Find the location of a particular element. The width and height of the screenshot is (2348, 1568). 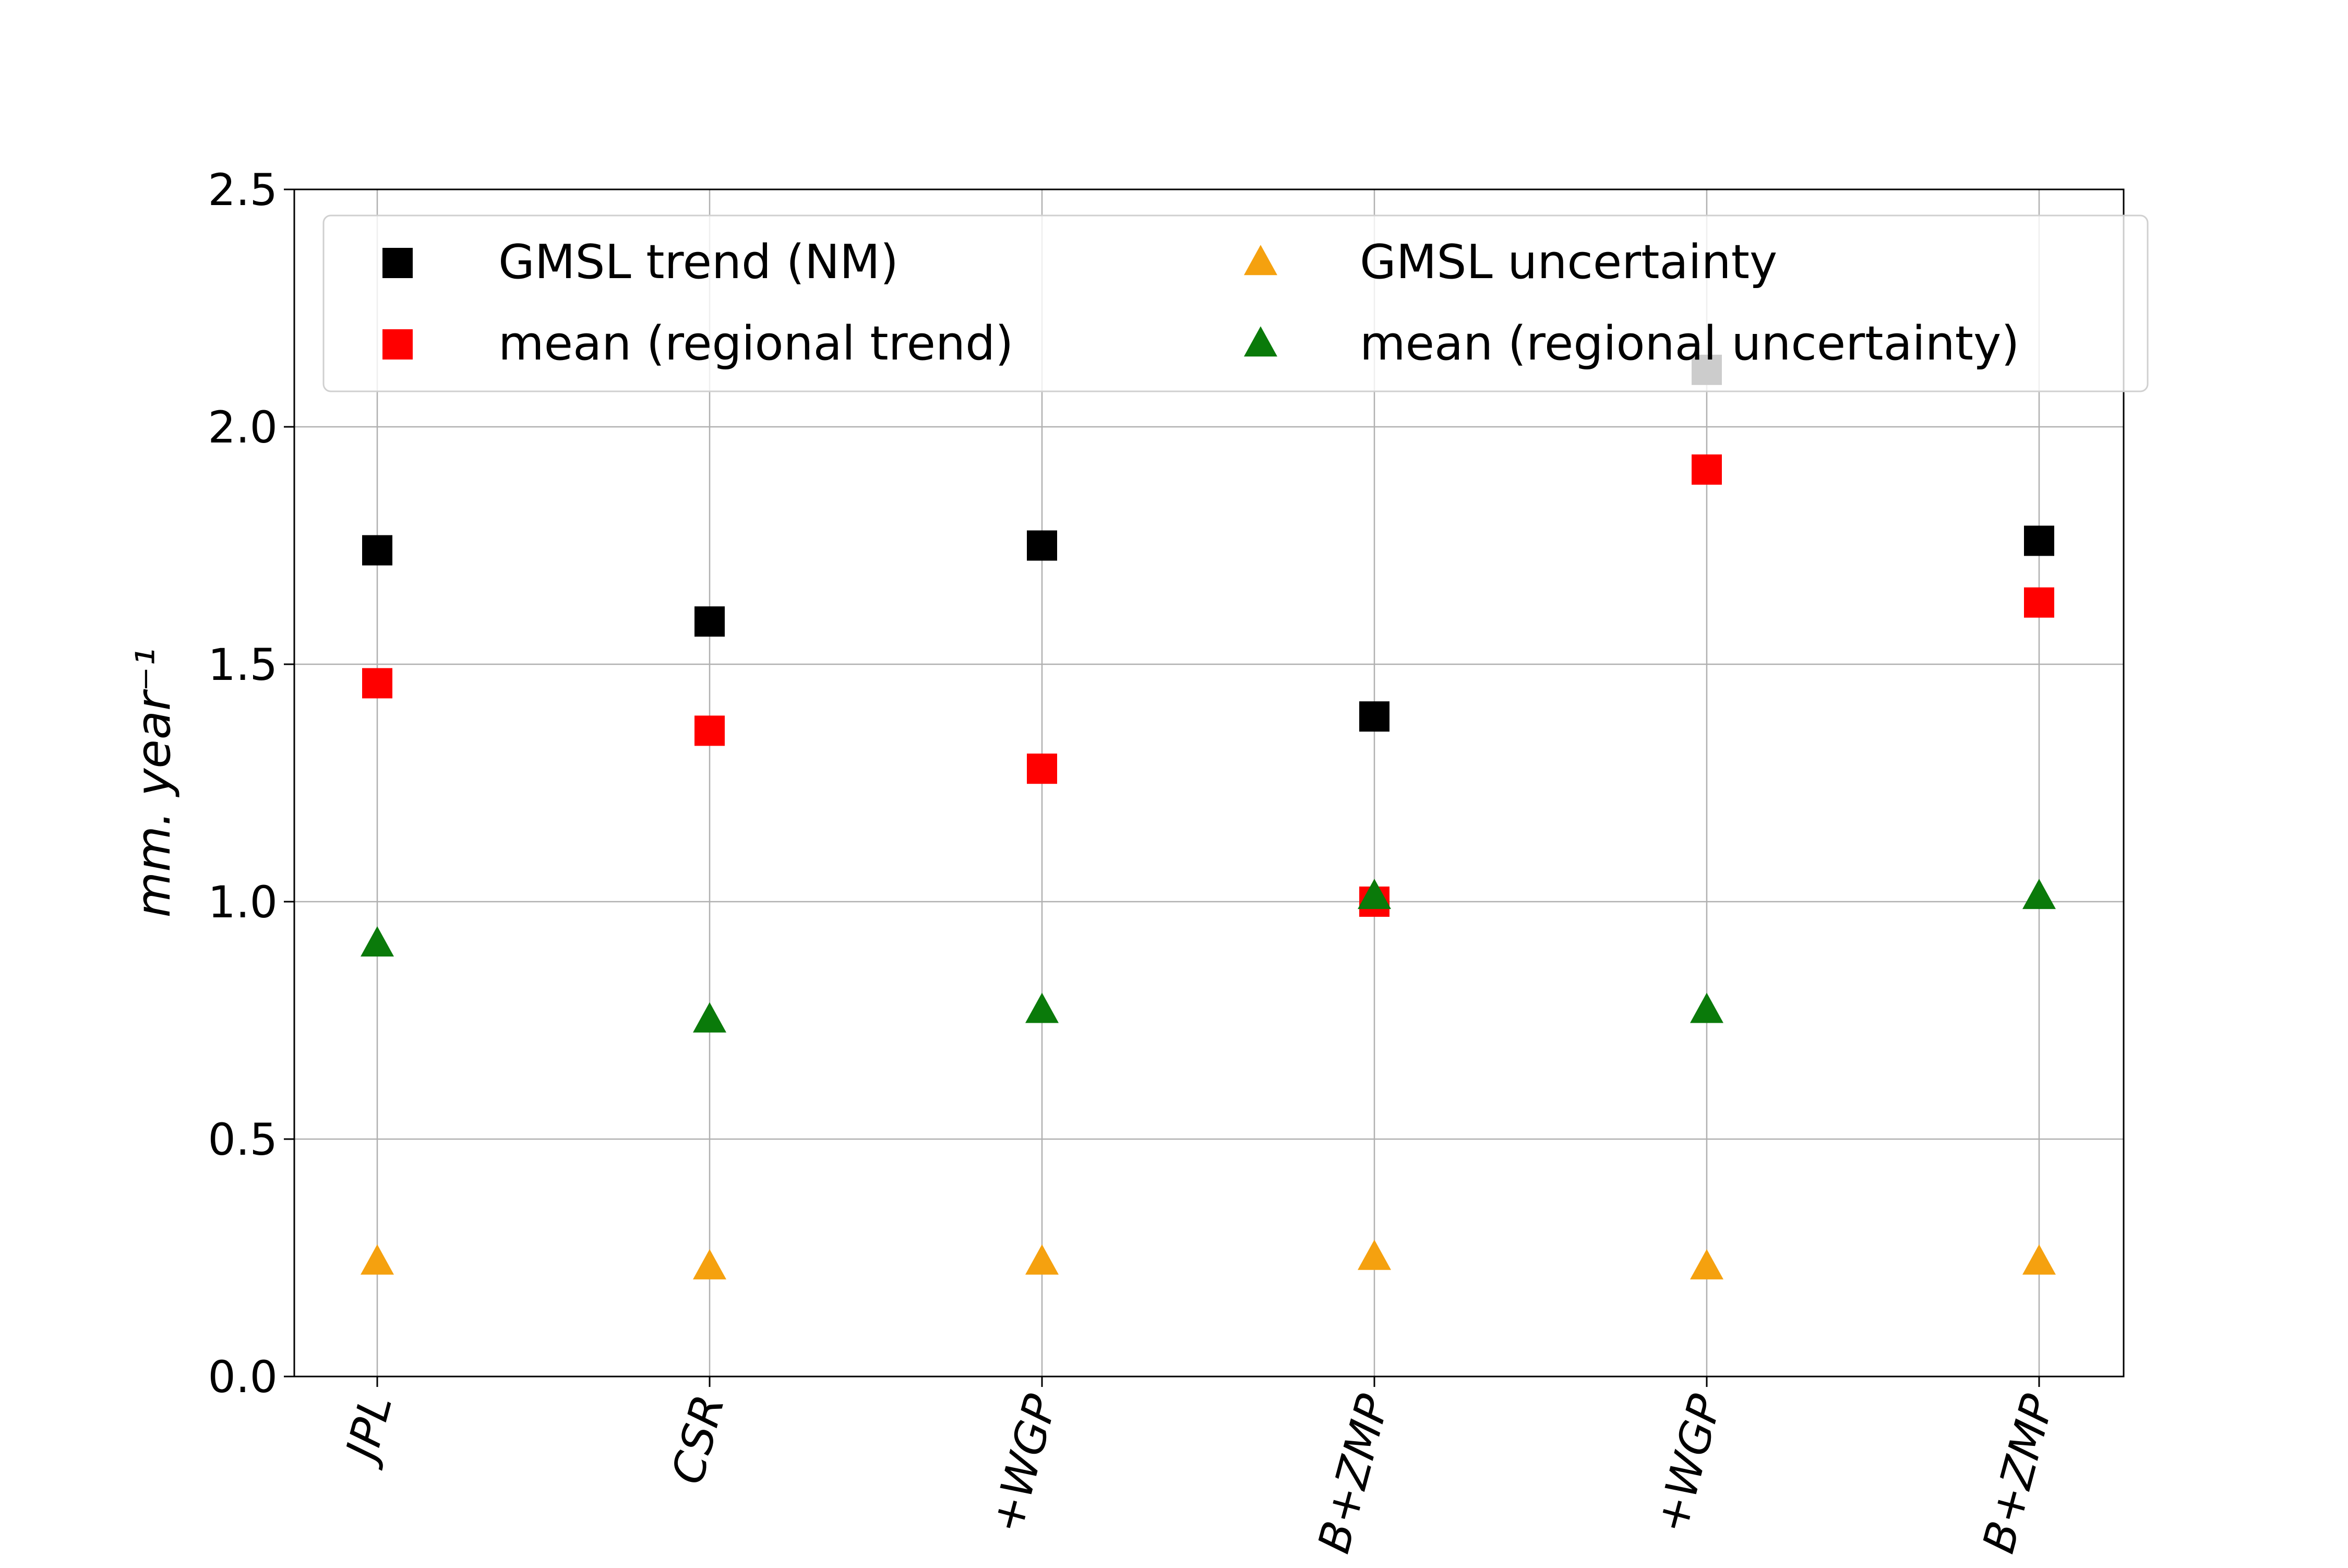

legend-label: mean (regional uncertainty) is located at coordinates (1689, 343).